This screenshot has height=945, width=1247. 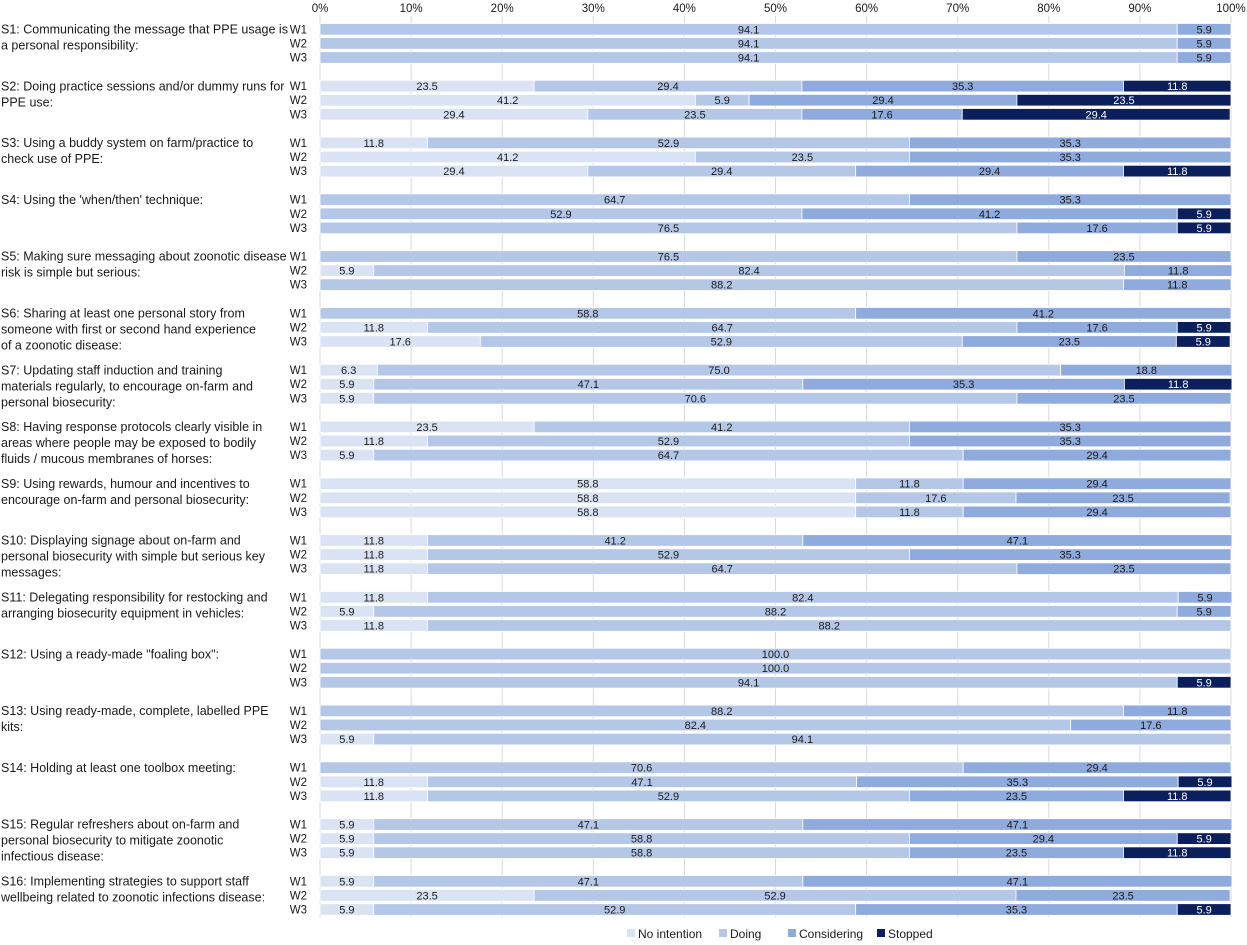 I want to click on data-label: 64.7, so click(x=668, y=456).